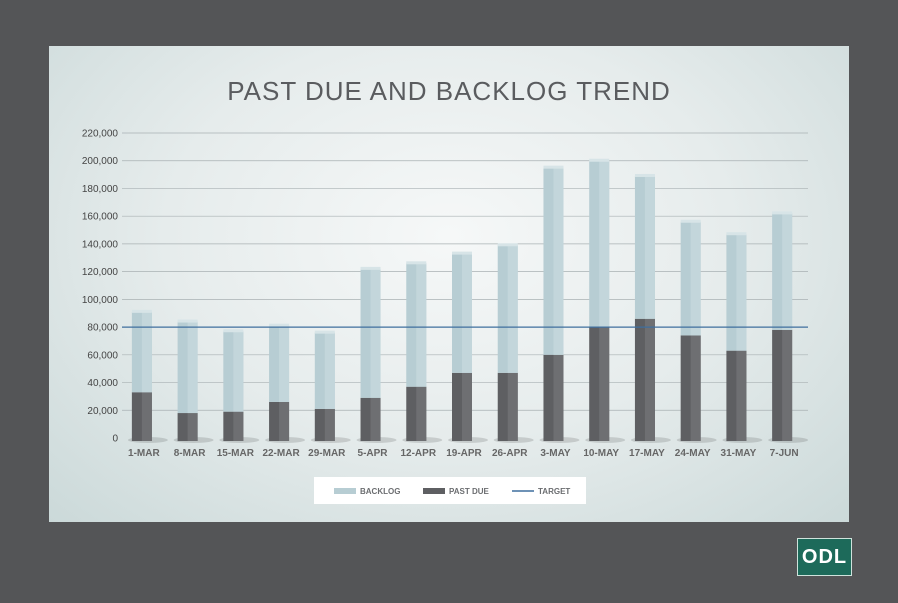 This screenshot has width=898, height=603. What do you see at coordinates (100, 189) in the screenshot?
I see `y-tick-label: 180,000` at bounding box center [100, 189].